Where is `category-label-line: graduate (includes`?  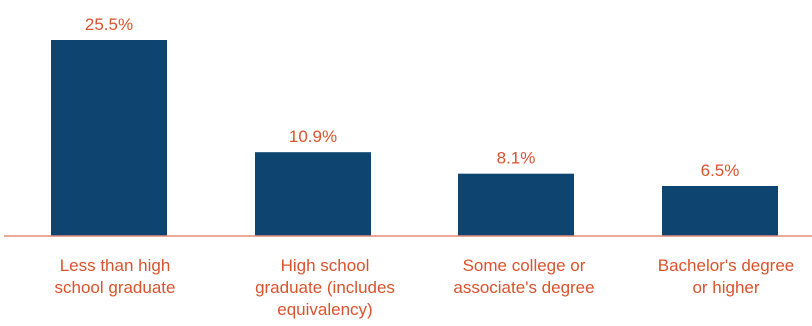 category-label-line: graduate (includes is located at coordinates (325, 287).